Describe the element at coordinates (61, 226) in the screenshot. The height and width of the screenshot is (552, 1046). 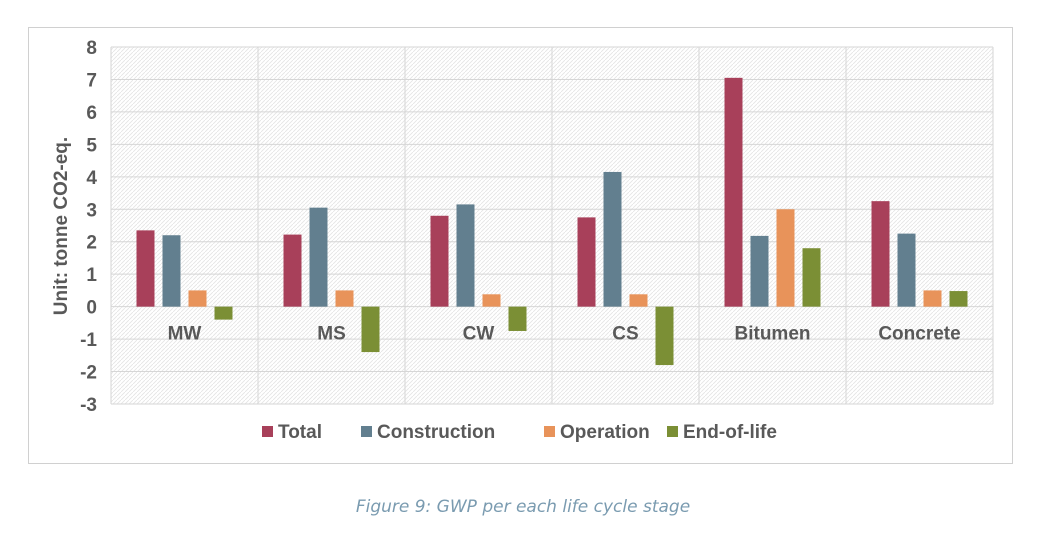
I see `y-axis-title: Unit: tonne CO2-eq.` at that location.